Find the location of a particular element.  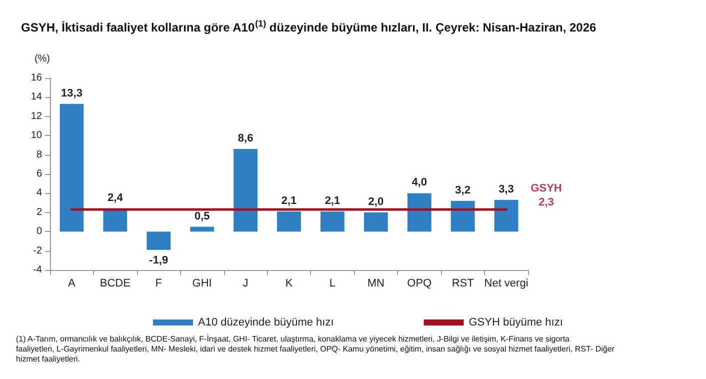

x-tick-label: GHI is located at coordinates (202, 284).